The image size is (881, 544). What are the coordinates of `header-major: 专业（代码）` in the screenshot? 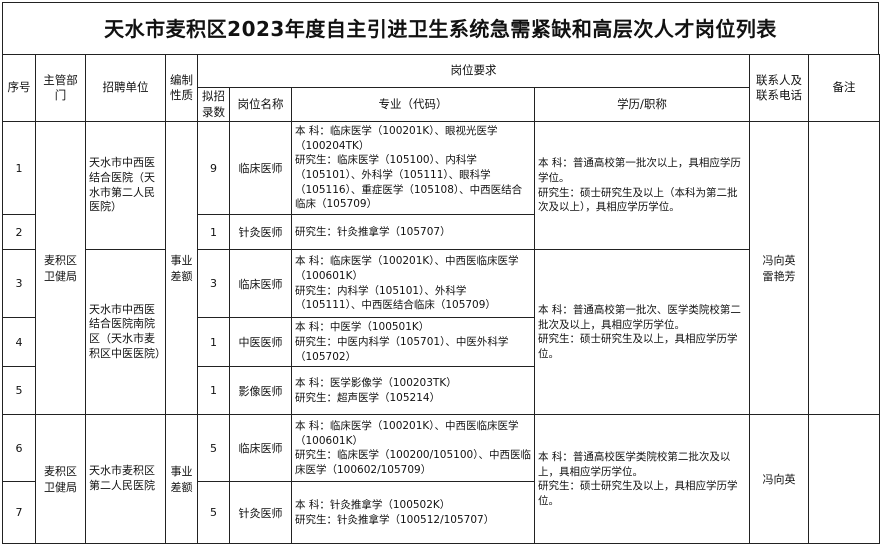 It's located at (413, 104).